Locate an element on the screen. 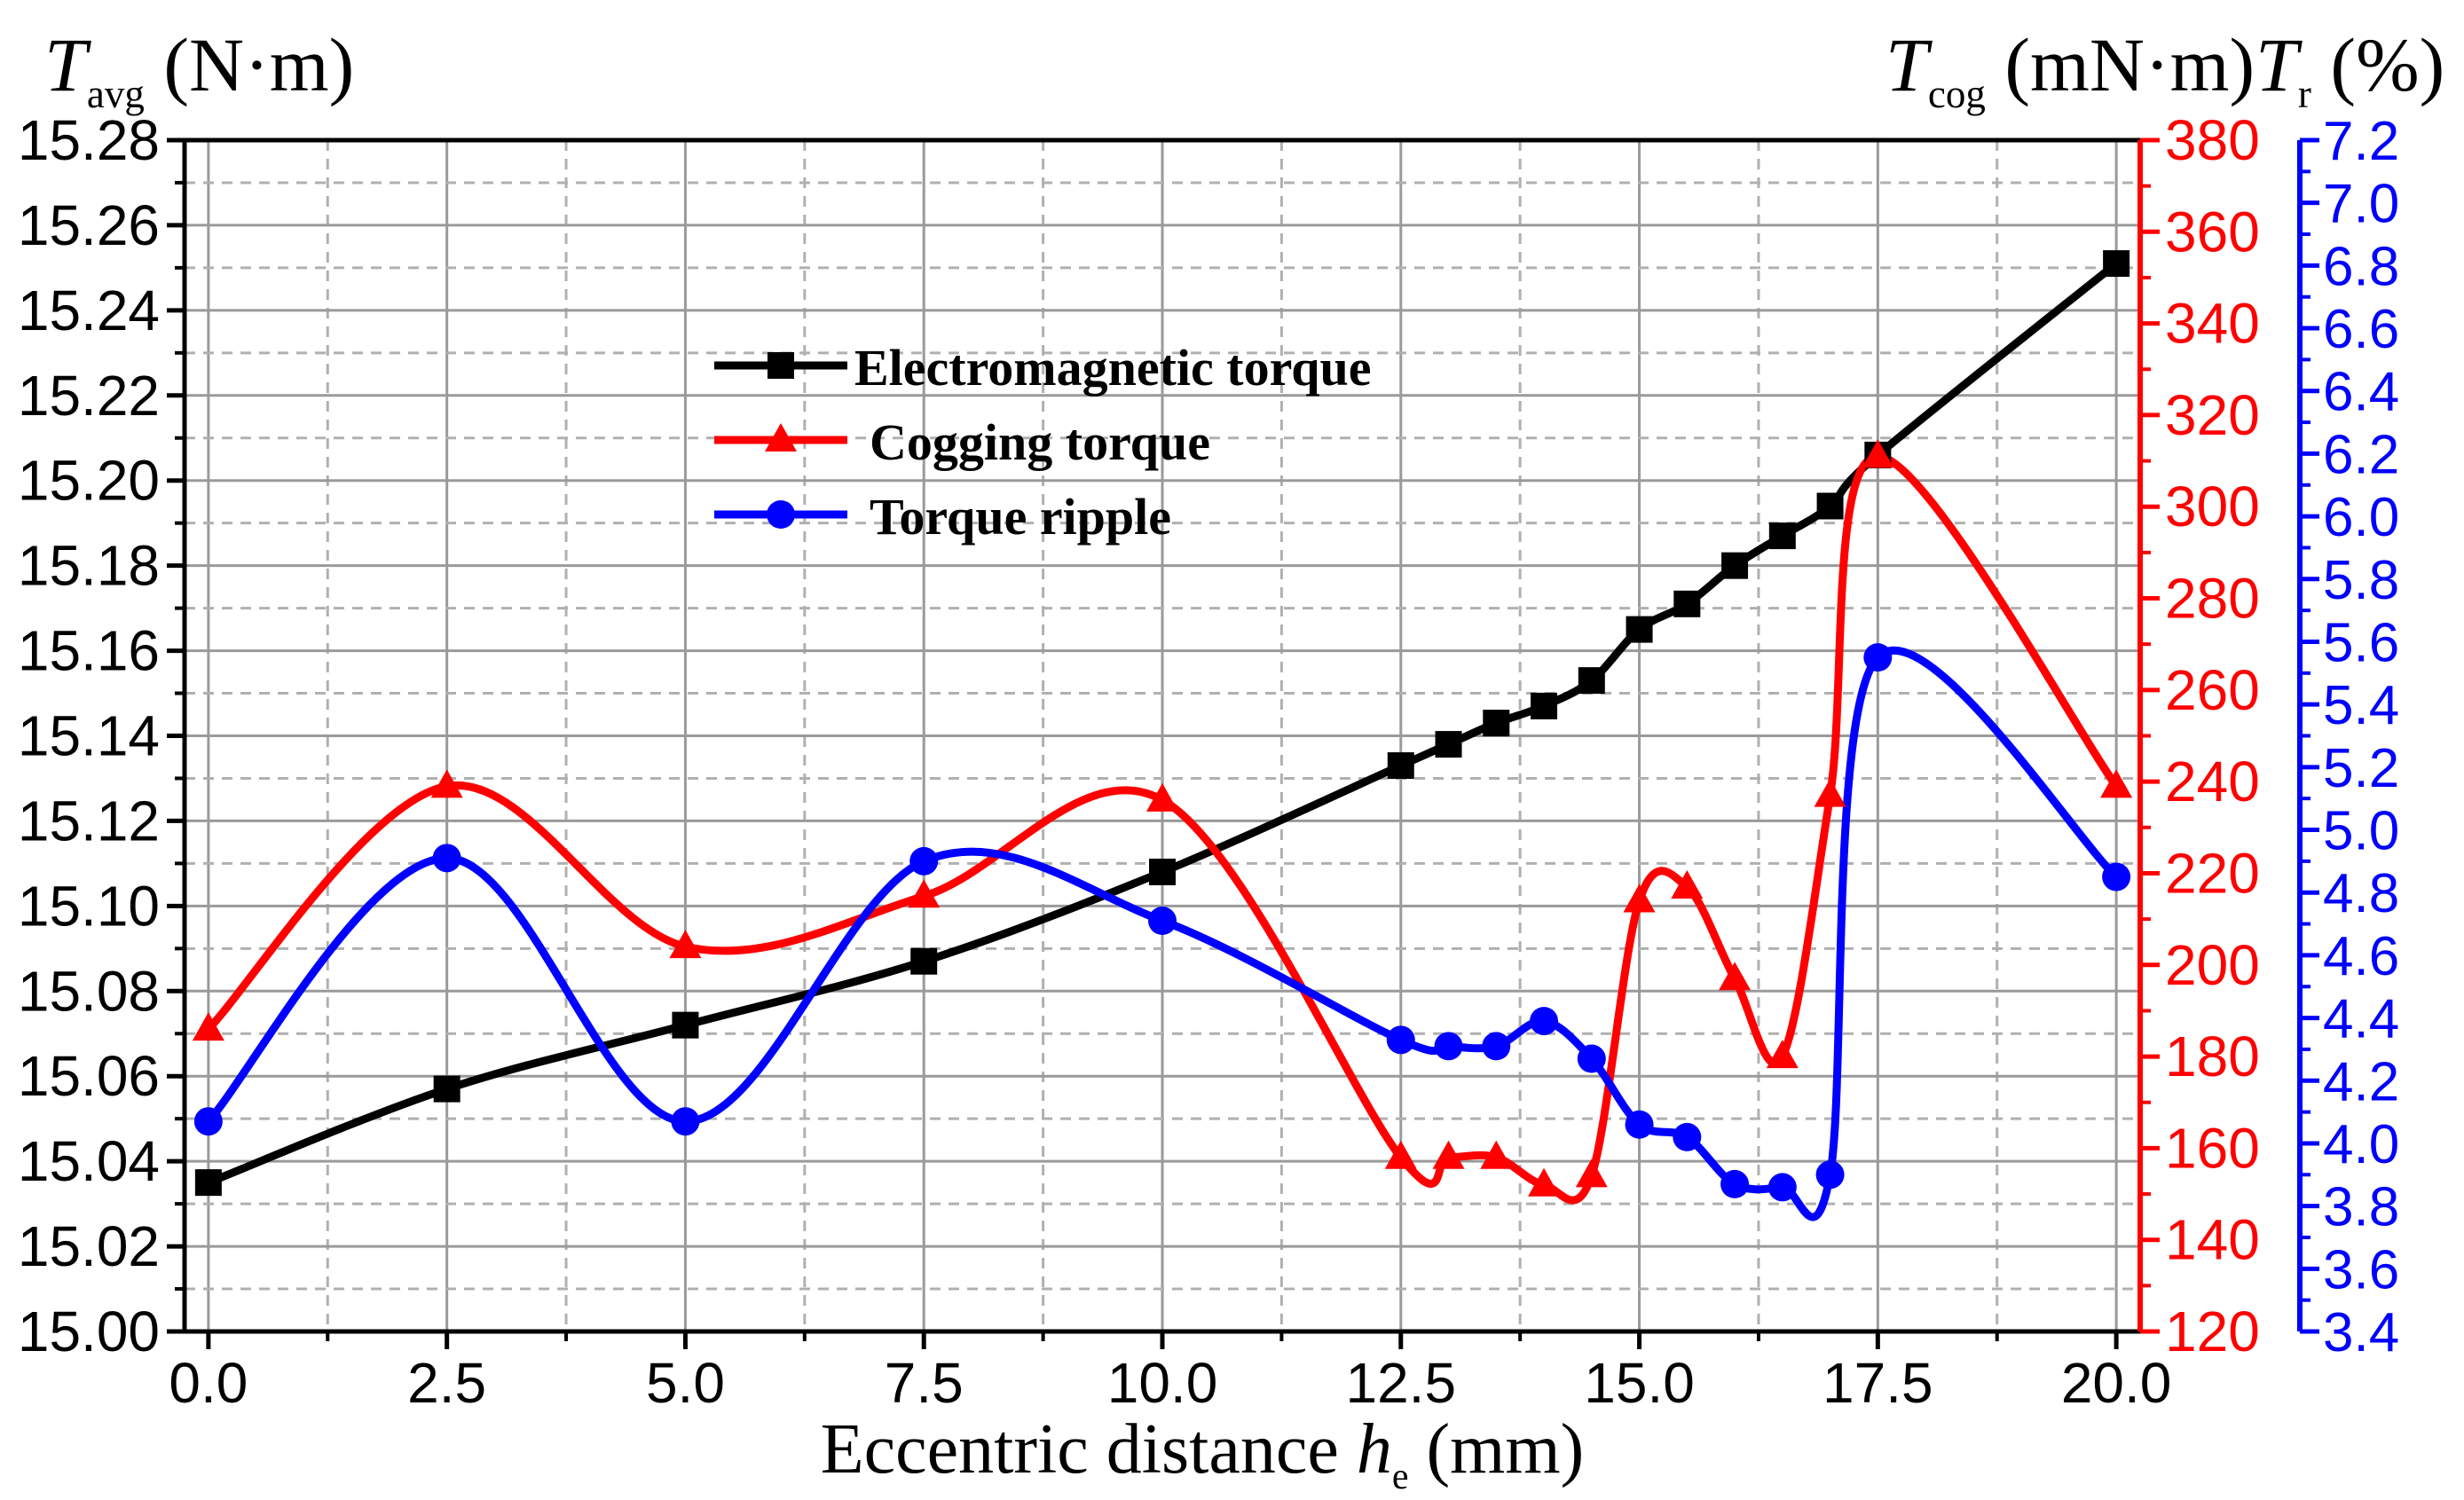 The width and height of the screenshot is (2464, 1500). right-1-tick-label: 260 is located at coordinates (2212, 690).